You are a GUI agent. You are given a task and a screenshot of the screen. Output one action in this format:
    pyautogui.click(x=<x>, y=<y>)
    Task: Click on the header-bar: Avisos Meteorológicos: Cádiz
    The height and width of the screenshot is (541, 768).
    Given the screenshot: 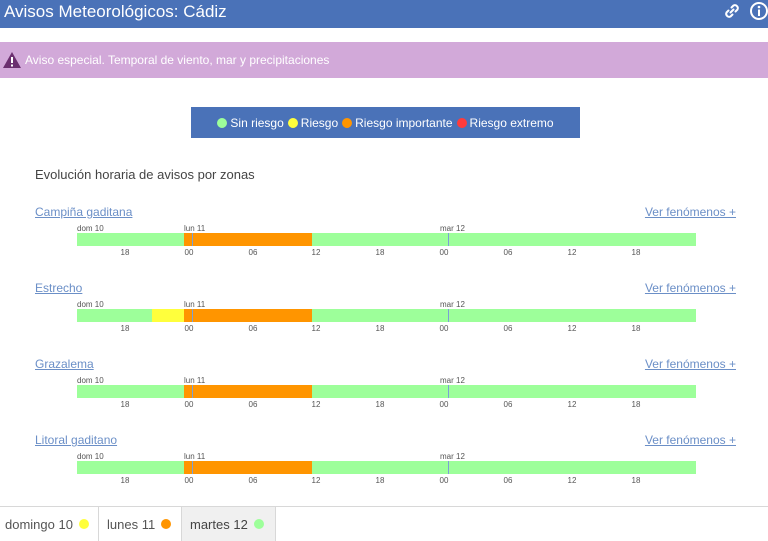 What is the action you would take?
    pyautogui.click(x=384, y=14)
    